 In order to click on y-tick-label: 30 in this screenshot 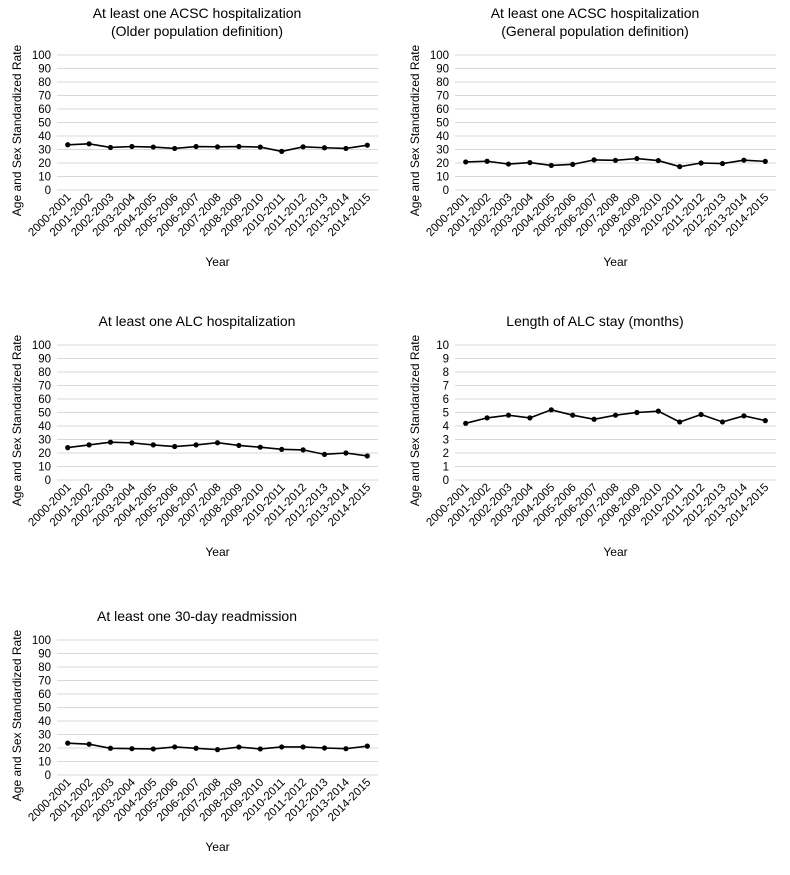, I will do `click(442, 151)`.